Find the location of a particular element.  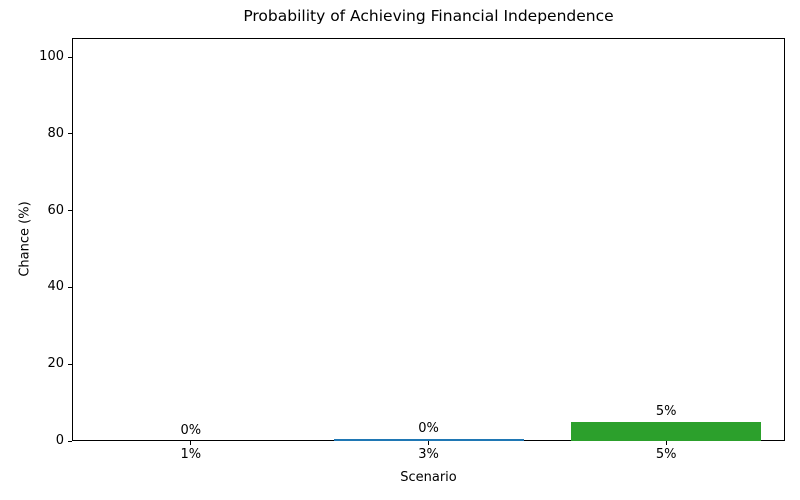

x-tick-label: 1% is located at coordinates (191, 454).